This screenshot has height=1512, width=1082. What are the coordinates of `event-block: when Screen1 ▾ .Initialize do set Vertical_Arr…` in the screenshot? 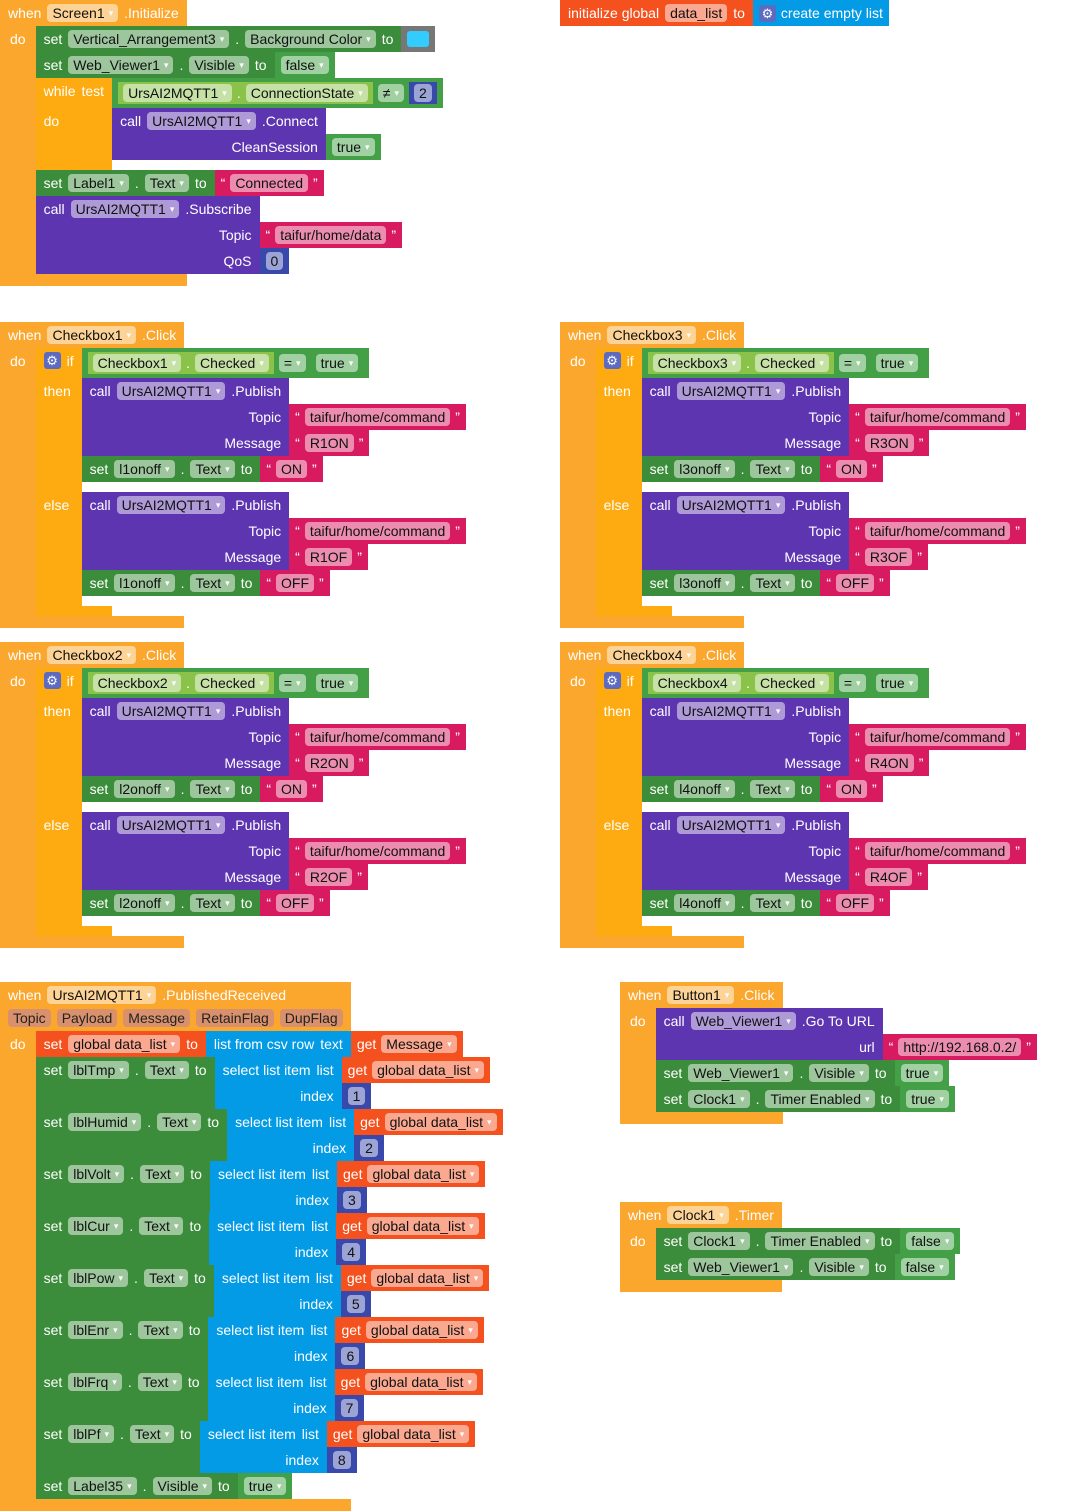 It's located at (221, 143).